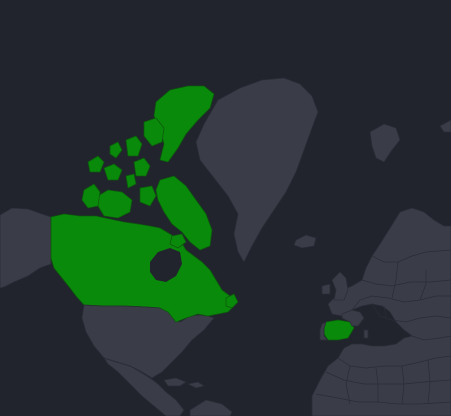 The image size is (451, 416). Describe the element at coordinates (116, 150) in the screenshot. I see `canada-island-e` at that location.